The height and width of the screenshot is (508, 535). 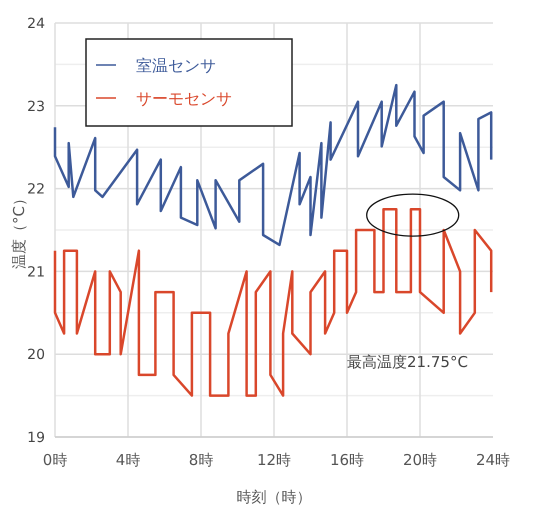 What do you see at coordinates (420, 460) in the screenshot?
I see `x-tick-label: 20時` at bounding box center [420, 460].